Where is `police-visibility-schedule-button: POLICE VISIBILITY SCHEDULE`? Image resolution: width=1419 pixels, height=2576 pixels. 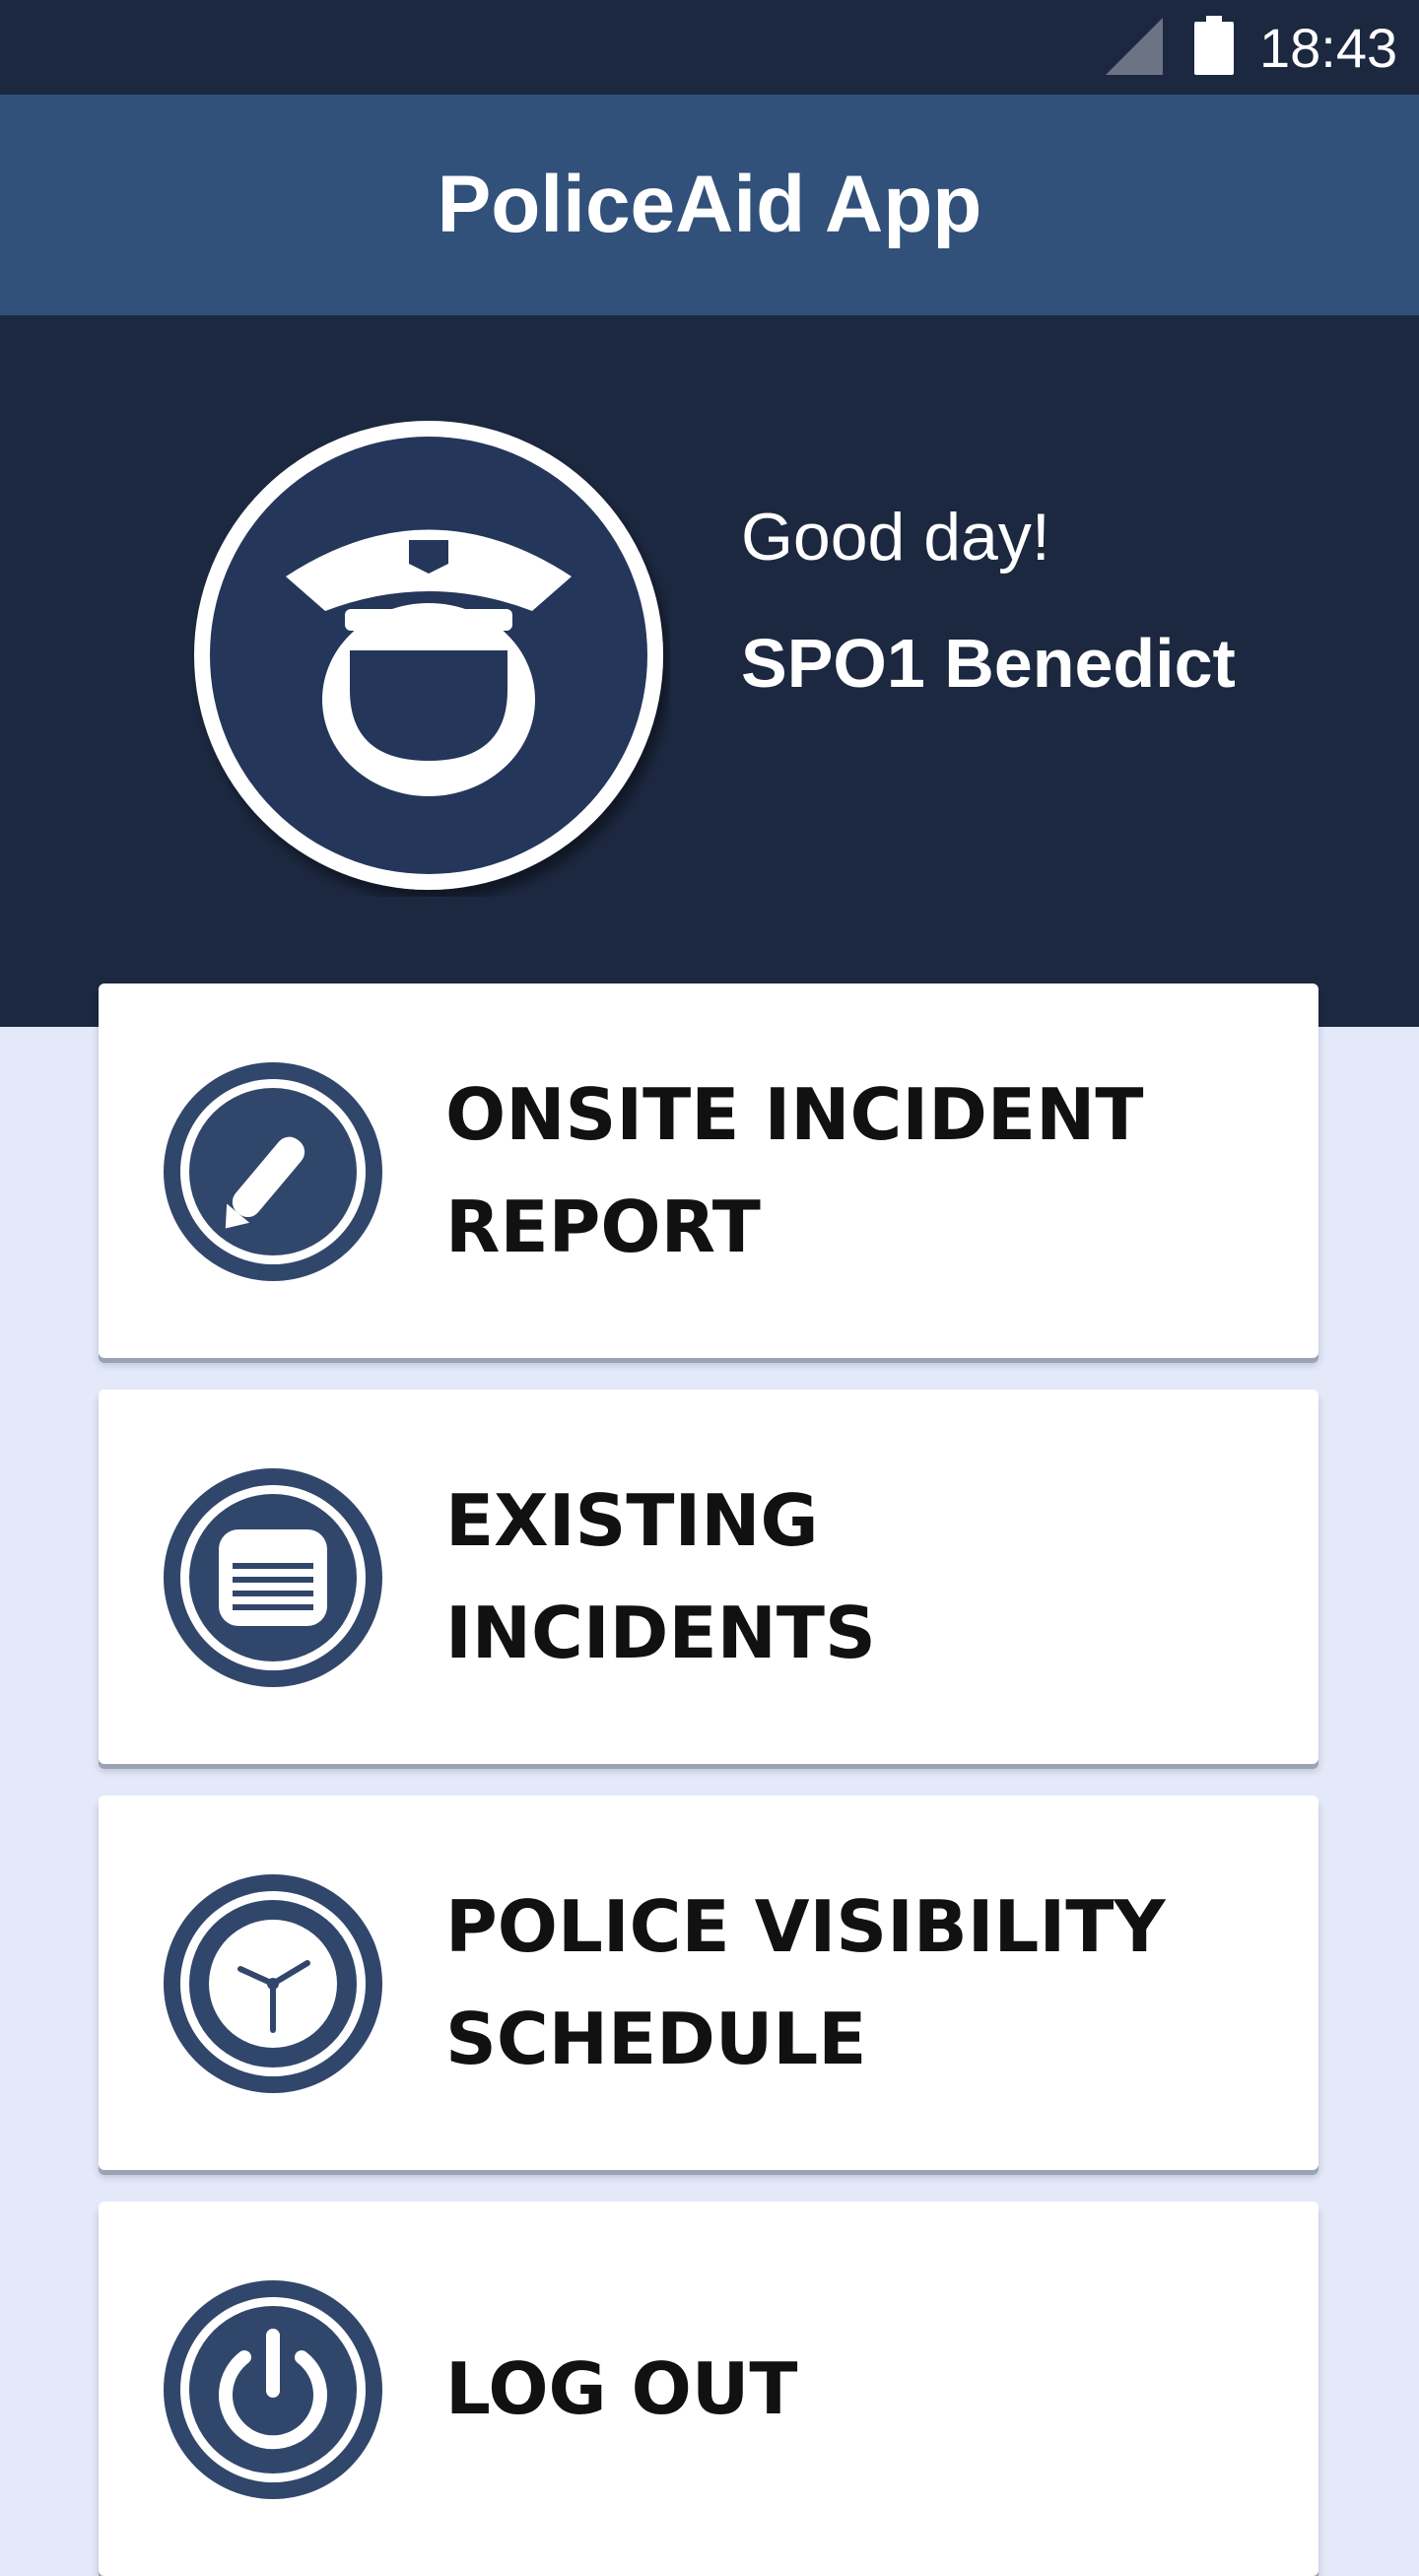
police-visibility-schedule-button: POLICE VISIBILITY SCHEDULE is located at coordinates (708, 1983).